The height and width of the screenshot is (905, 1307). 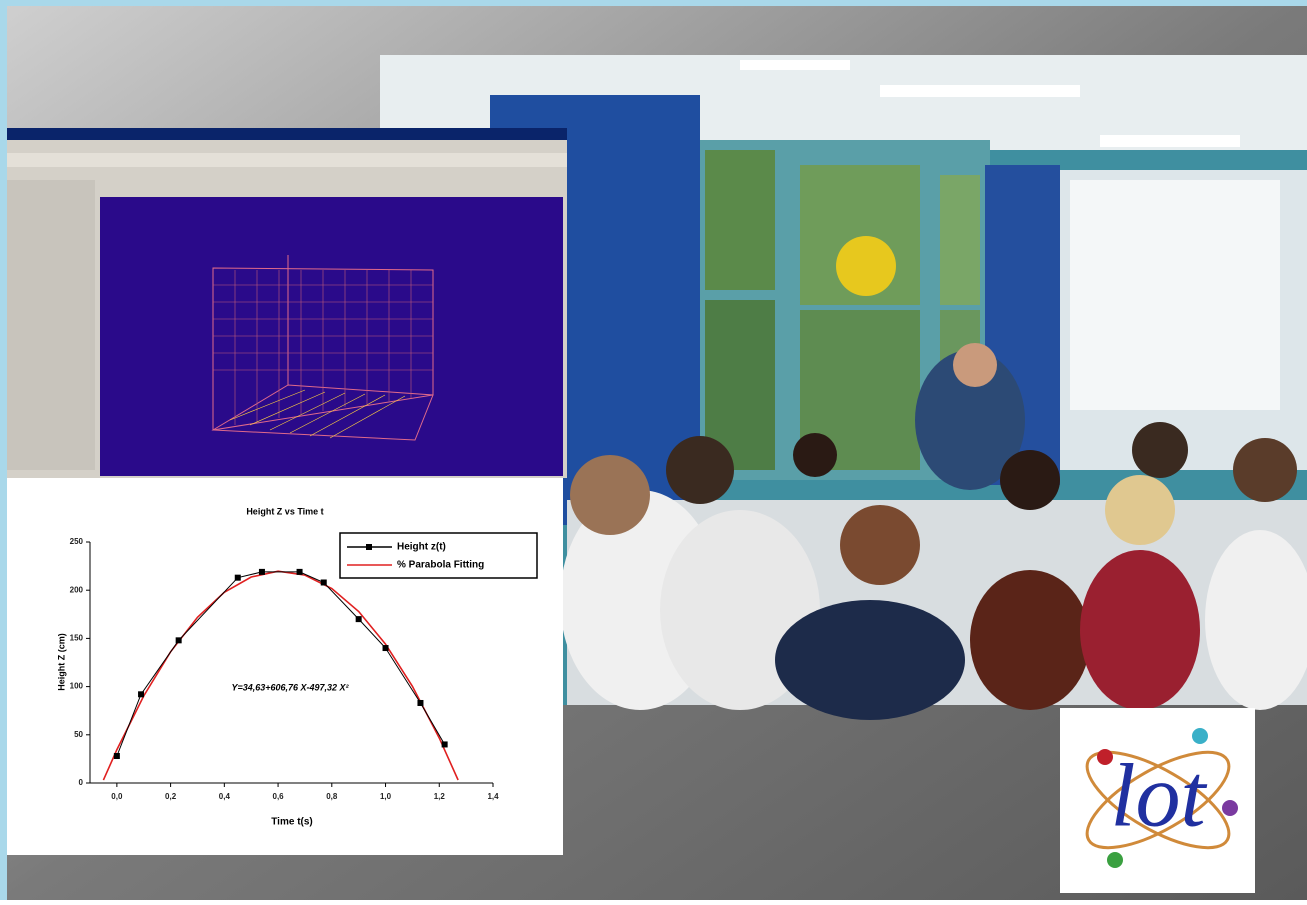 I want to click on x-tick-label: 0,4, so click(x=225, y=796).